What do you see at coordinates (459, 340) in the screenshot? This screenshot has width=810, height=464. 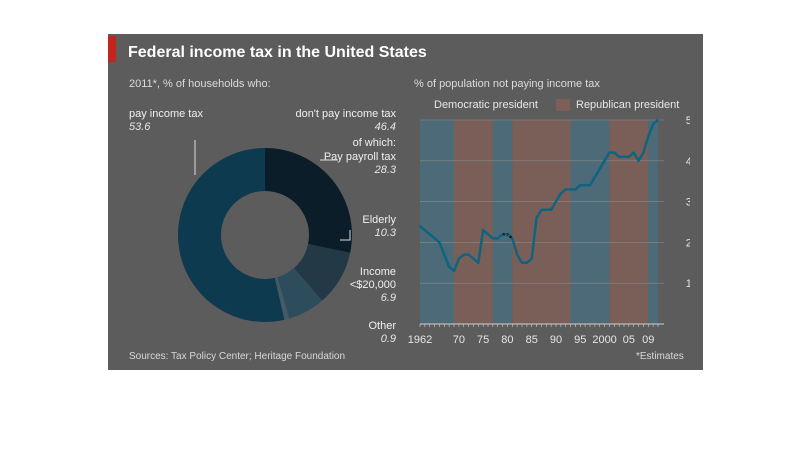 I see `x-tick-label: 70` at bounding box center [459, 340].